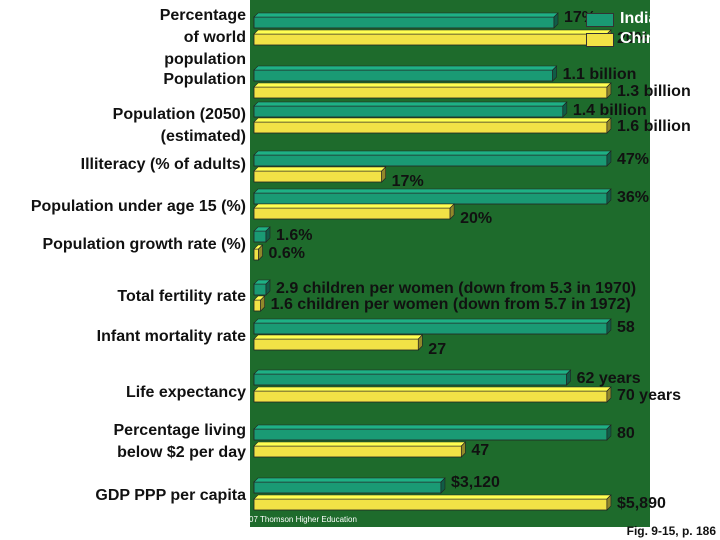  What do you see at coordinates (632, 197) in the screenshot?
I see `data-label-india: 36%` at bounding box center [632, 197].